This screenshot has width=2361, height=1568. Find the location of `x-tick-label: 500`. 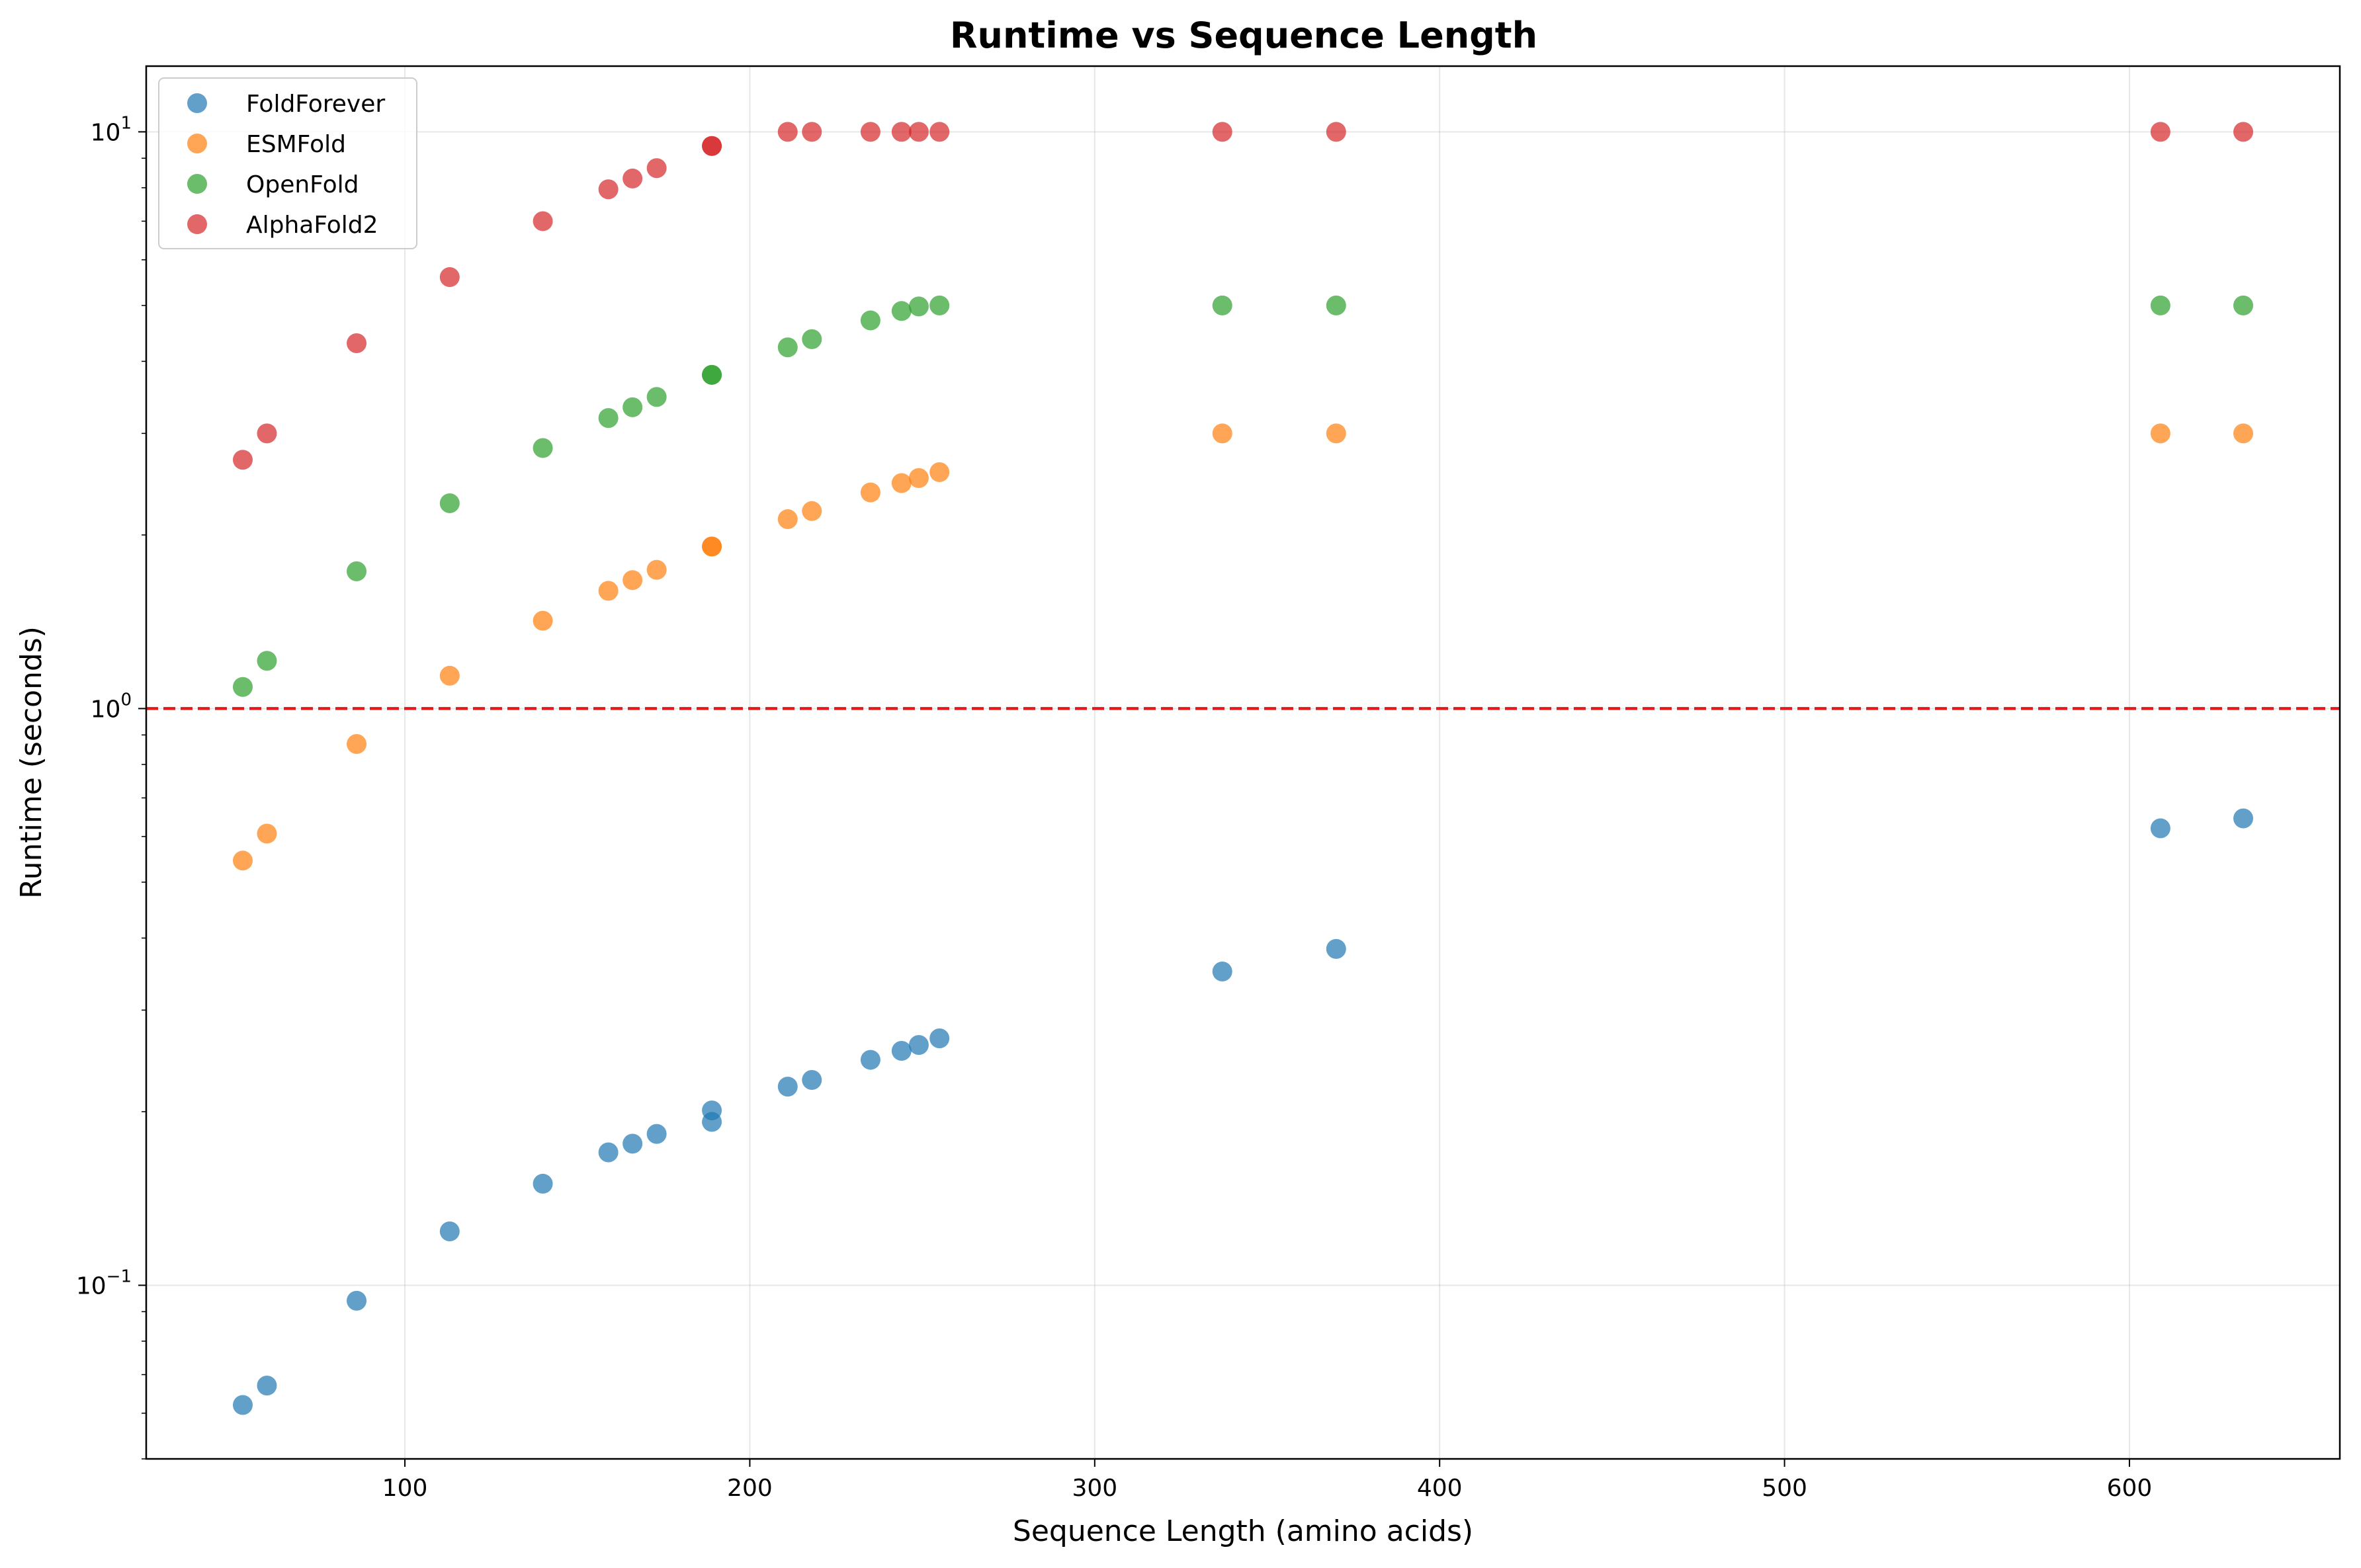

x-tick-label: 500 is located at coordinates (1784, 1488).